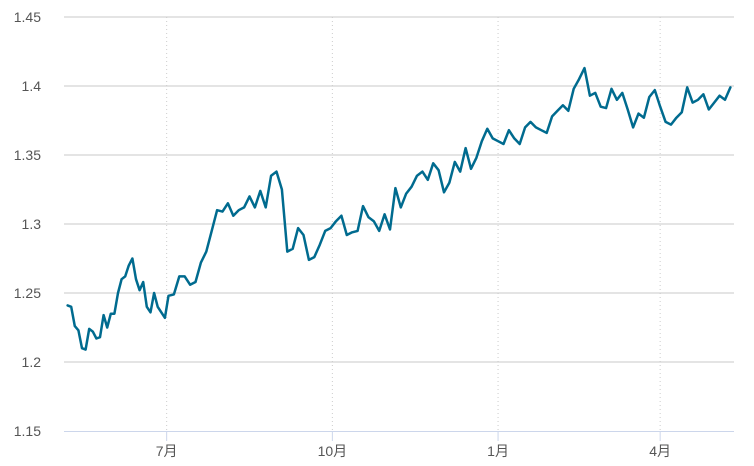  I want to click on y-tick-label: 1.35, so click(27, 155).